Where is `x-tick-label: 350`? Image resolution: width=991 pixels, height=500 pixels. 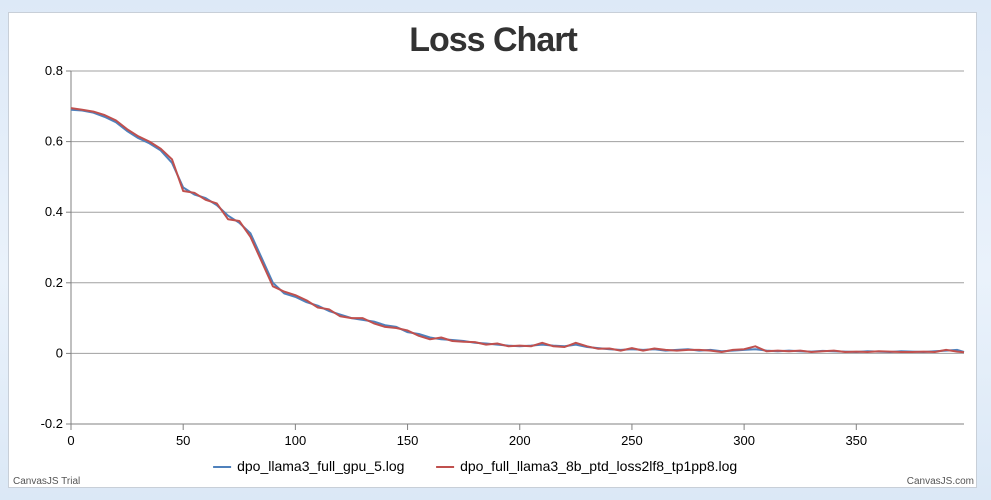
x-tick-label: 350 is located at coordinates (856, 440).